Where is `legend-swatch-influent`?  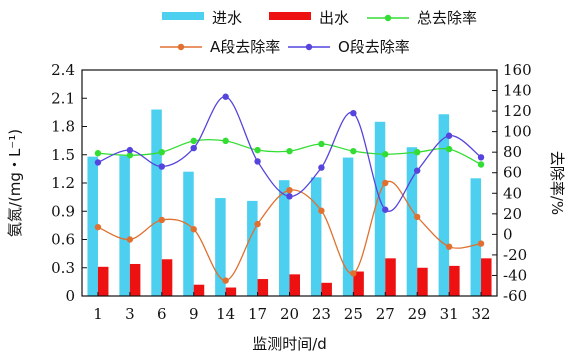 legend-swatch-influent is located at coordinates (183, 16).